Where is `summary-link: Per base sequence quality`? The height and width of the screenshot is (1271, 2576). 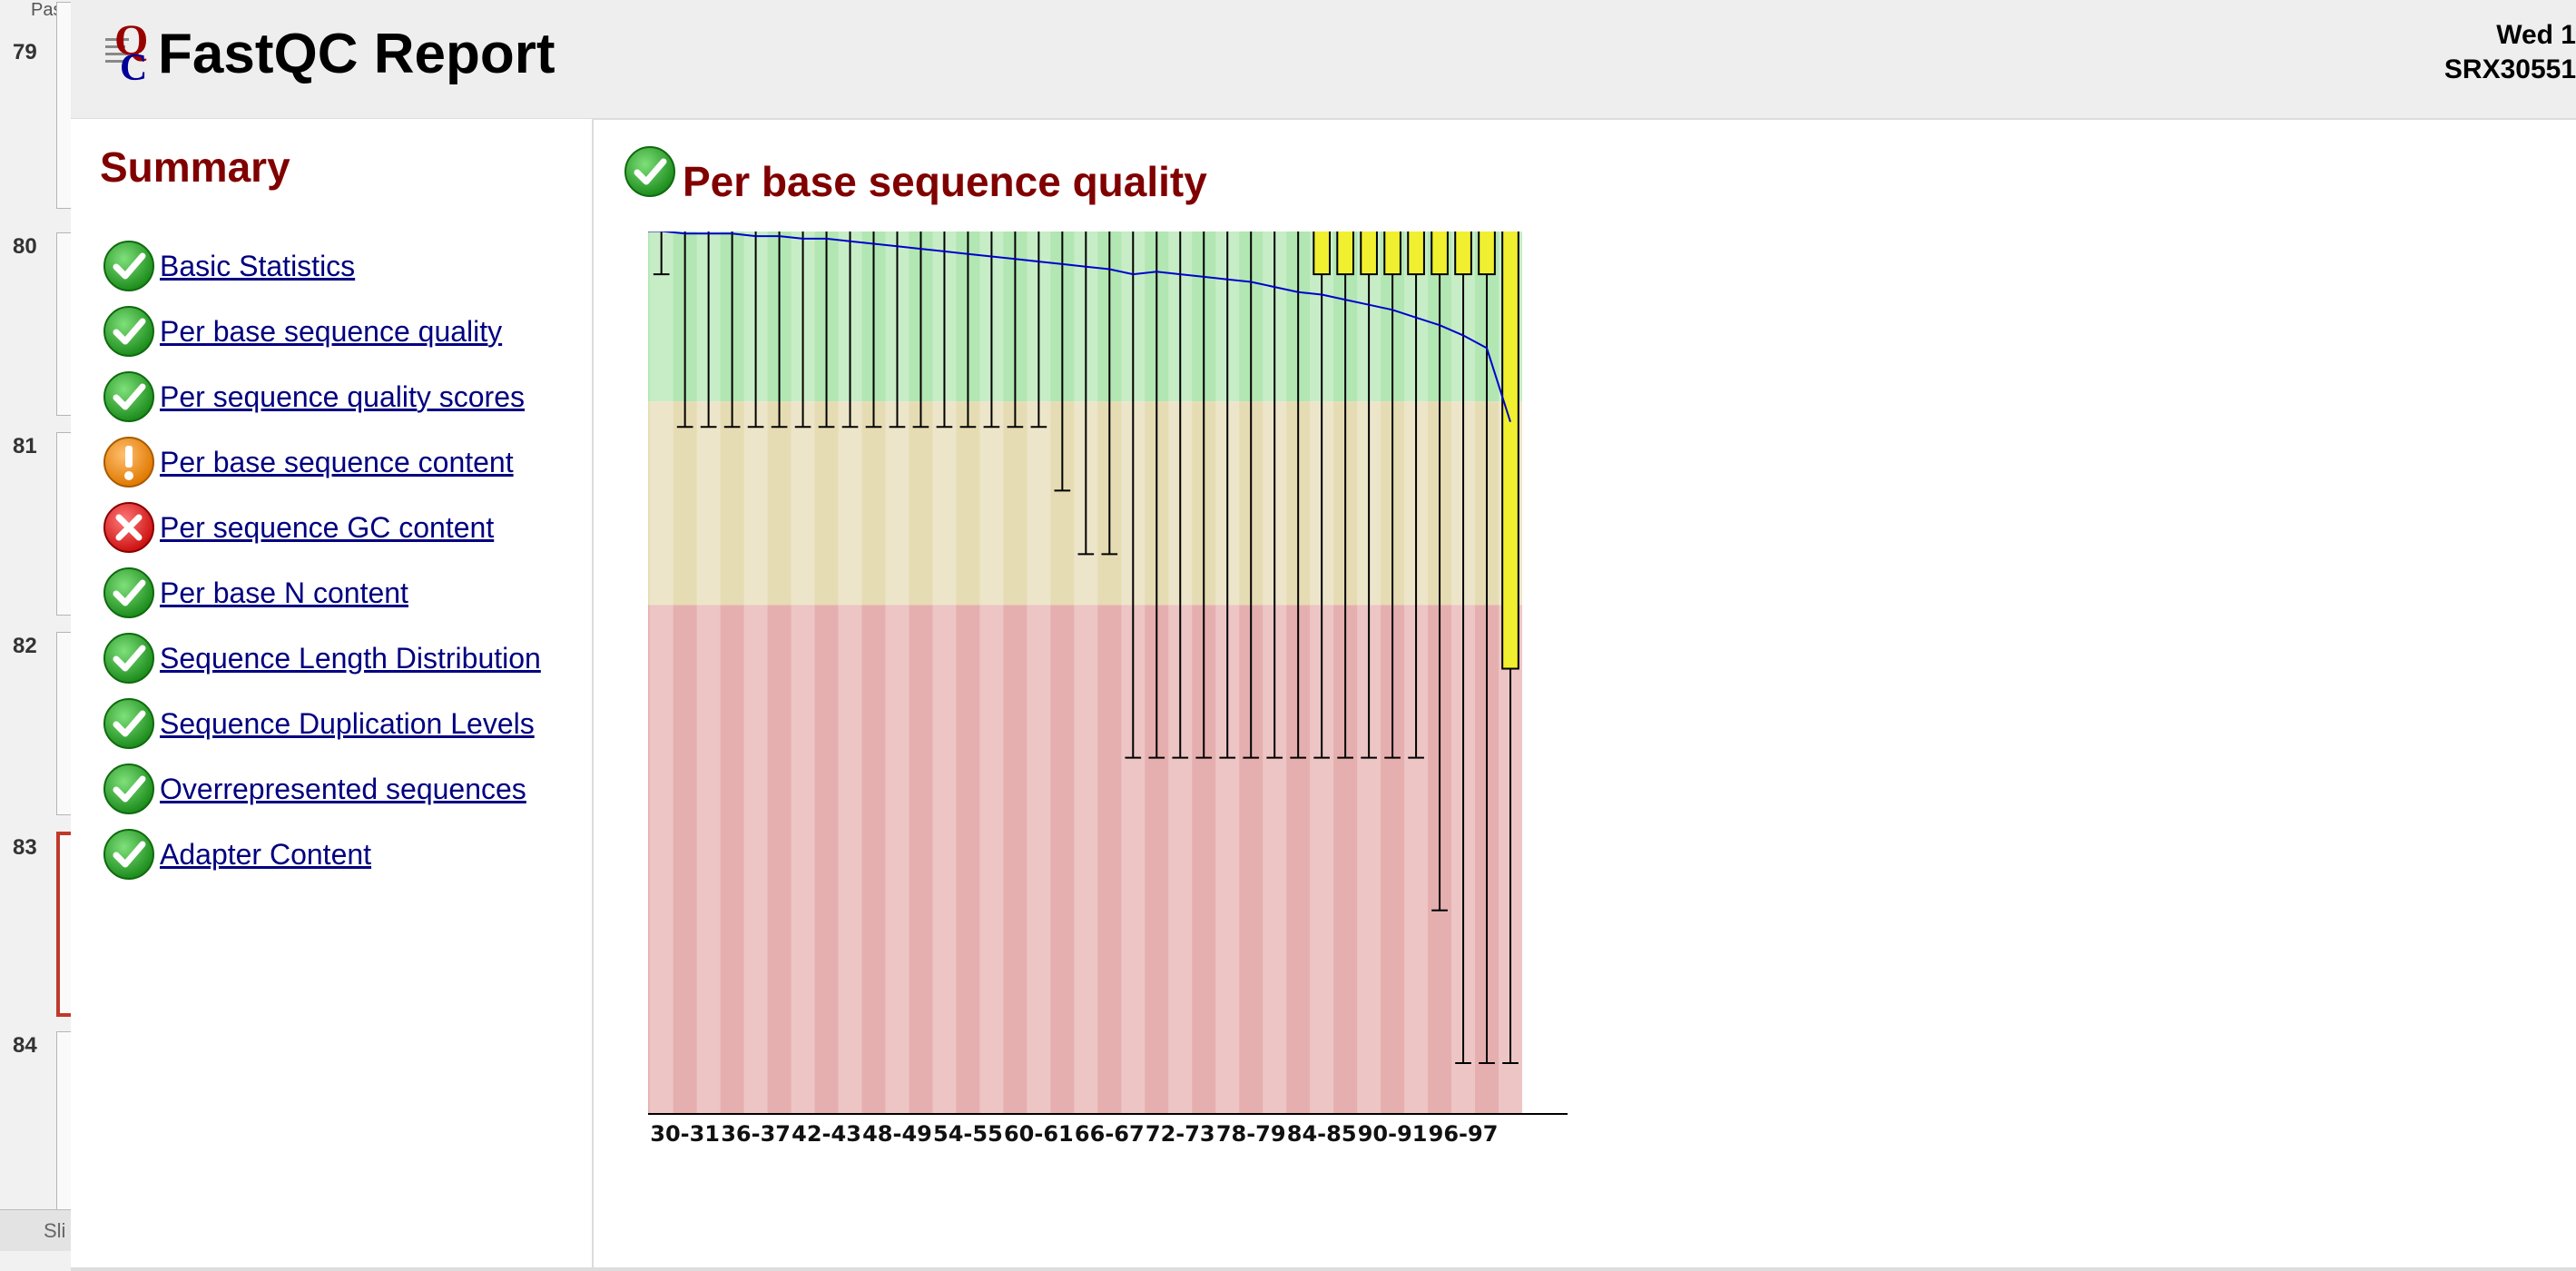
summary-link: Per base sequence quality is located at coordinates (331, 331).